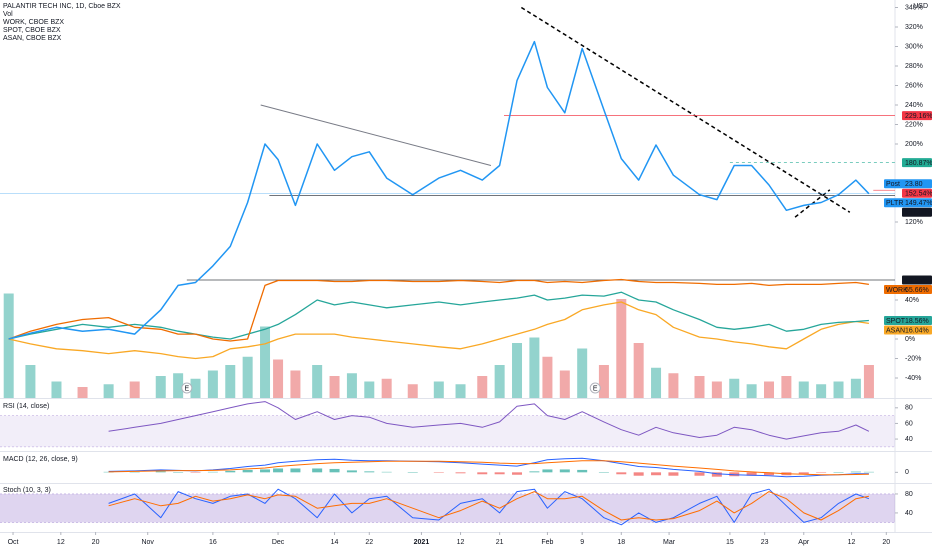 This screenshot has width=932, height=550. What do you see at coordinates (918, 203) in the screenshot?
I see `price-tag-text: 149.47%` at bounding box center [918, 203].